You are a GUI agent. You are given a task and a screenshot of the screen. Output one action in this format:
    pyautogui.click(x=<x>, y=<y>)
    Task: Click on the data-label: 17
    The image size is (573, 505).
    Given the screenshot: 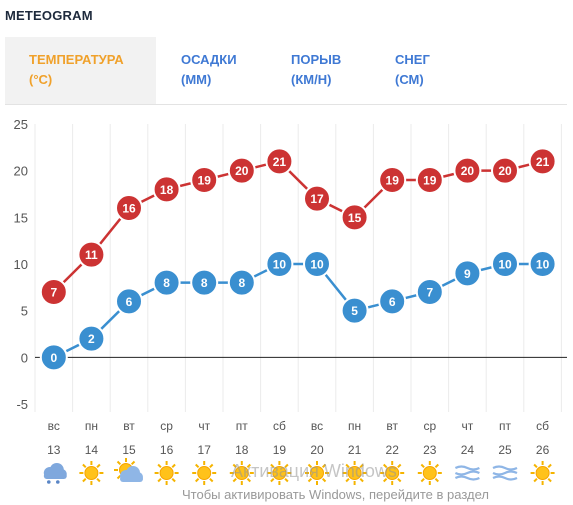 What is the action you would take?
    pyautogui.click(x=317, y=199)
    